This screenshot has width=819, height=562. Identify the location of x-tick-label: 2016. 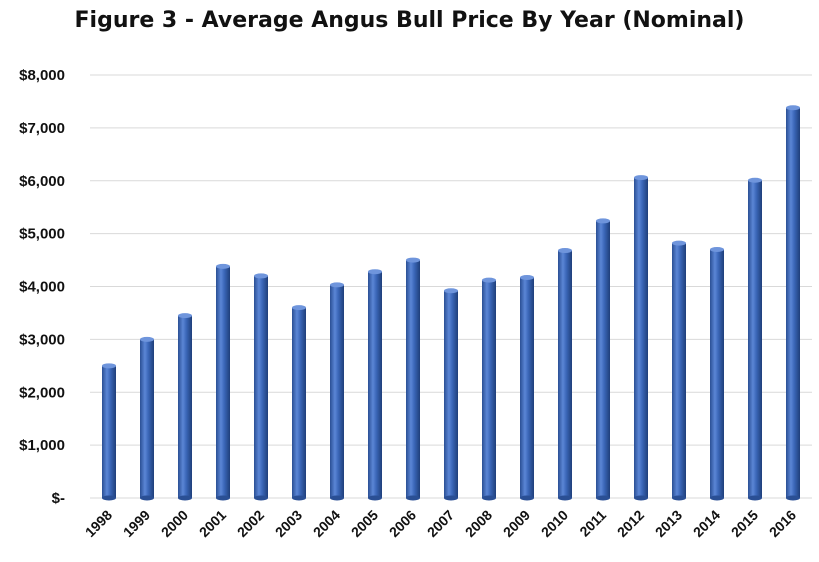
(782, 523).